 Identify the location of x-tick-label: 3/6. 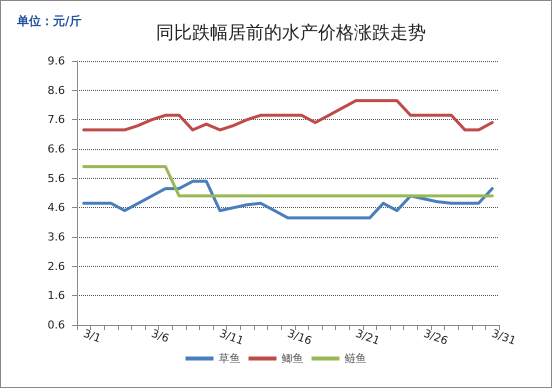
(160, 336).